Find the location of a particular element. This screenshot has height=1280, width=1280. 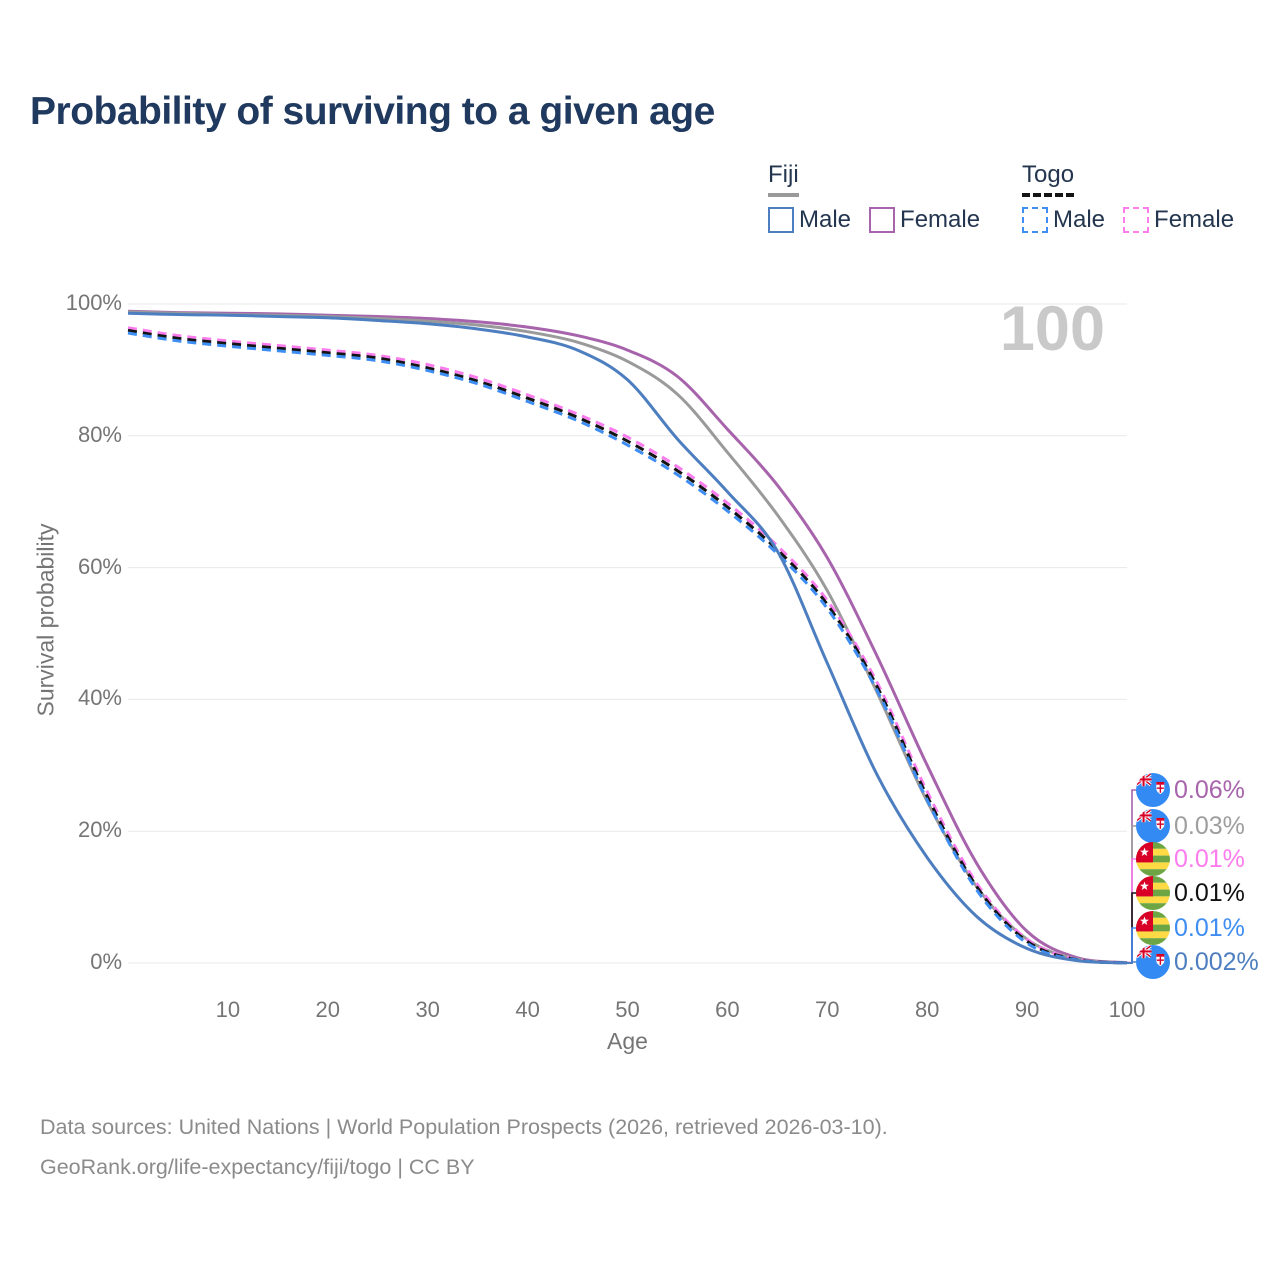

end-label-fiji-both-sexes: 0.03% is located at coordinates (1190, 826).